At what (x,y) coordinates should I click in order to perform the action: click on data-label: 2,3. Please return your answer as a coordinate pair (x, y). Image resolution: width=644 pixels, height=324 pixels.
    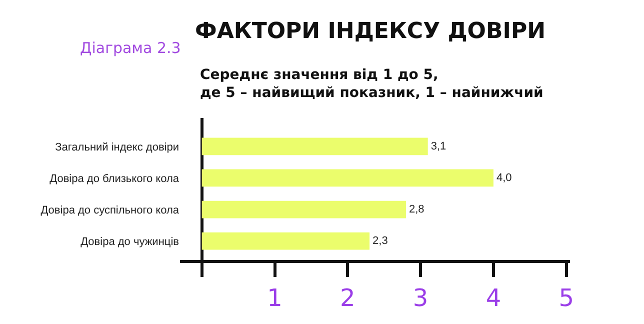
    Looking at the image, I should click on (380, 241).